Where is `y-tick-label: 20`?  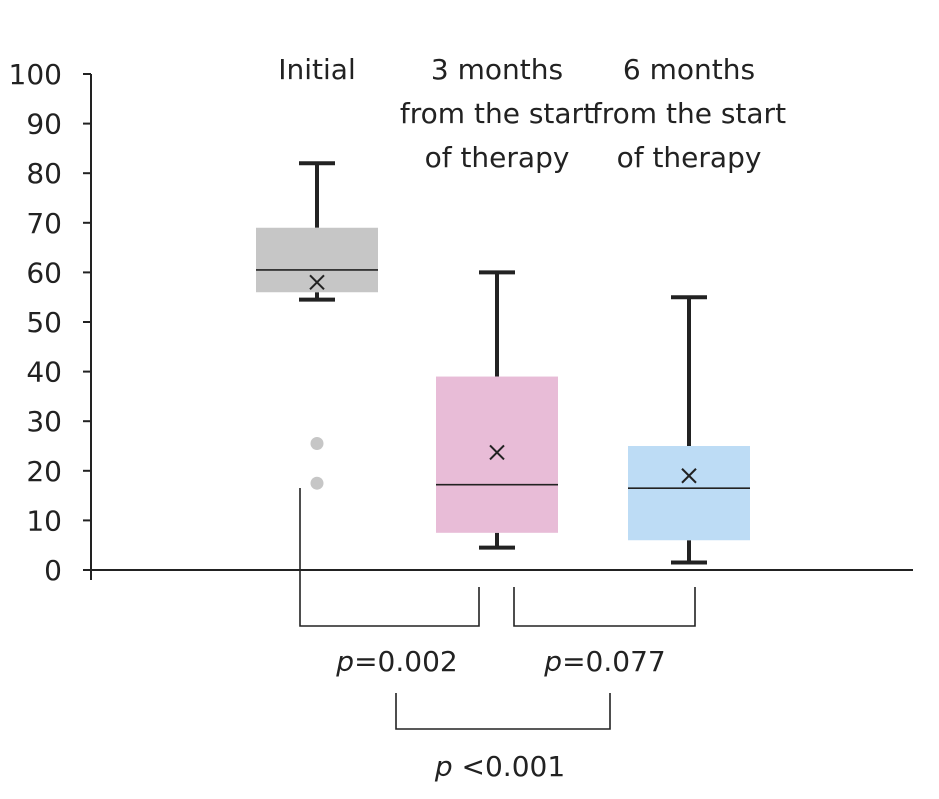 y-tick-label: 20 is located at coordinates (44, 471).